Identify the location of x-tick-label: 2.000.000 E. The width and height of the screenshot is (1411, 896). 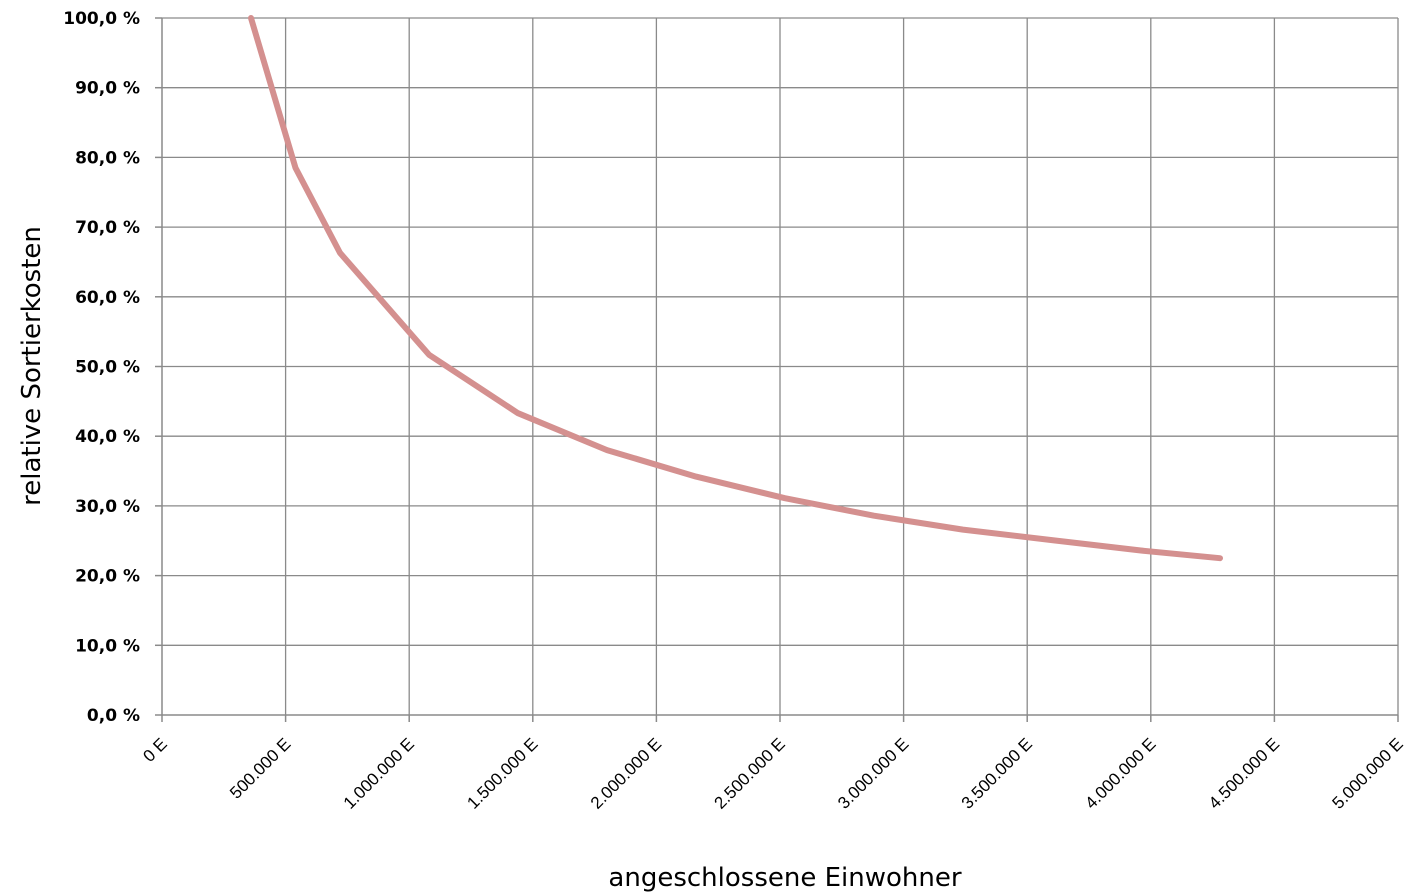
(626, 773).